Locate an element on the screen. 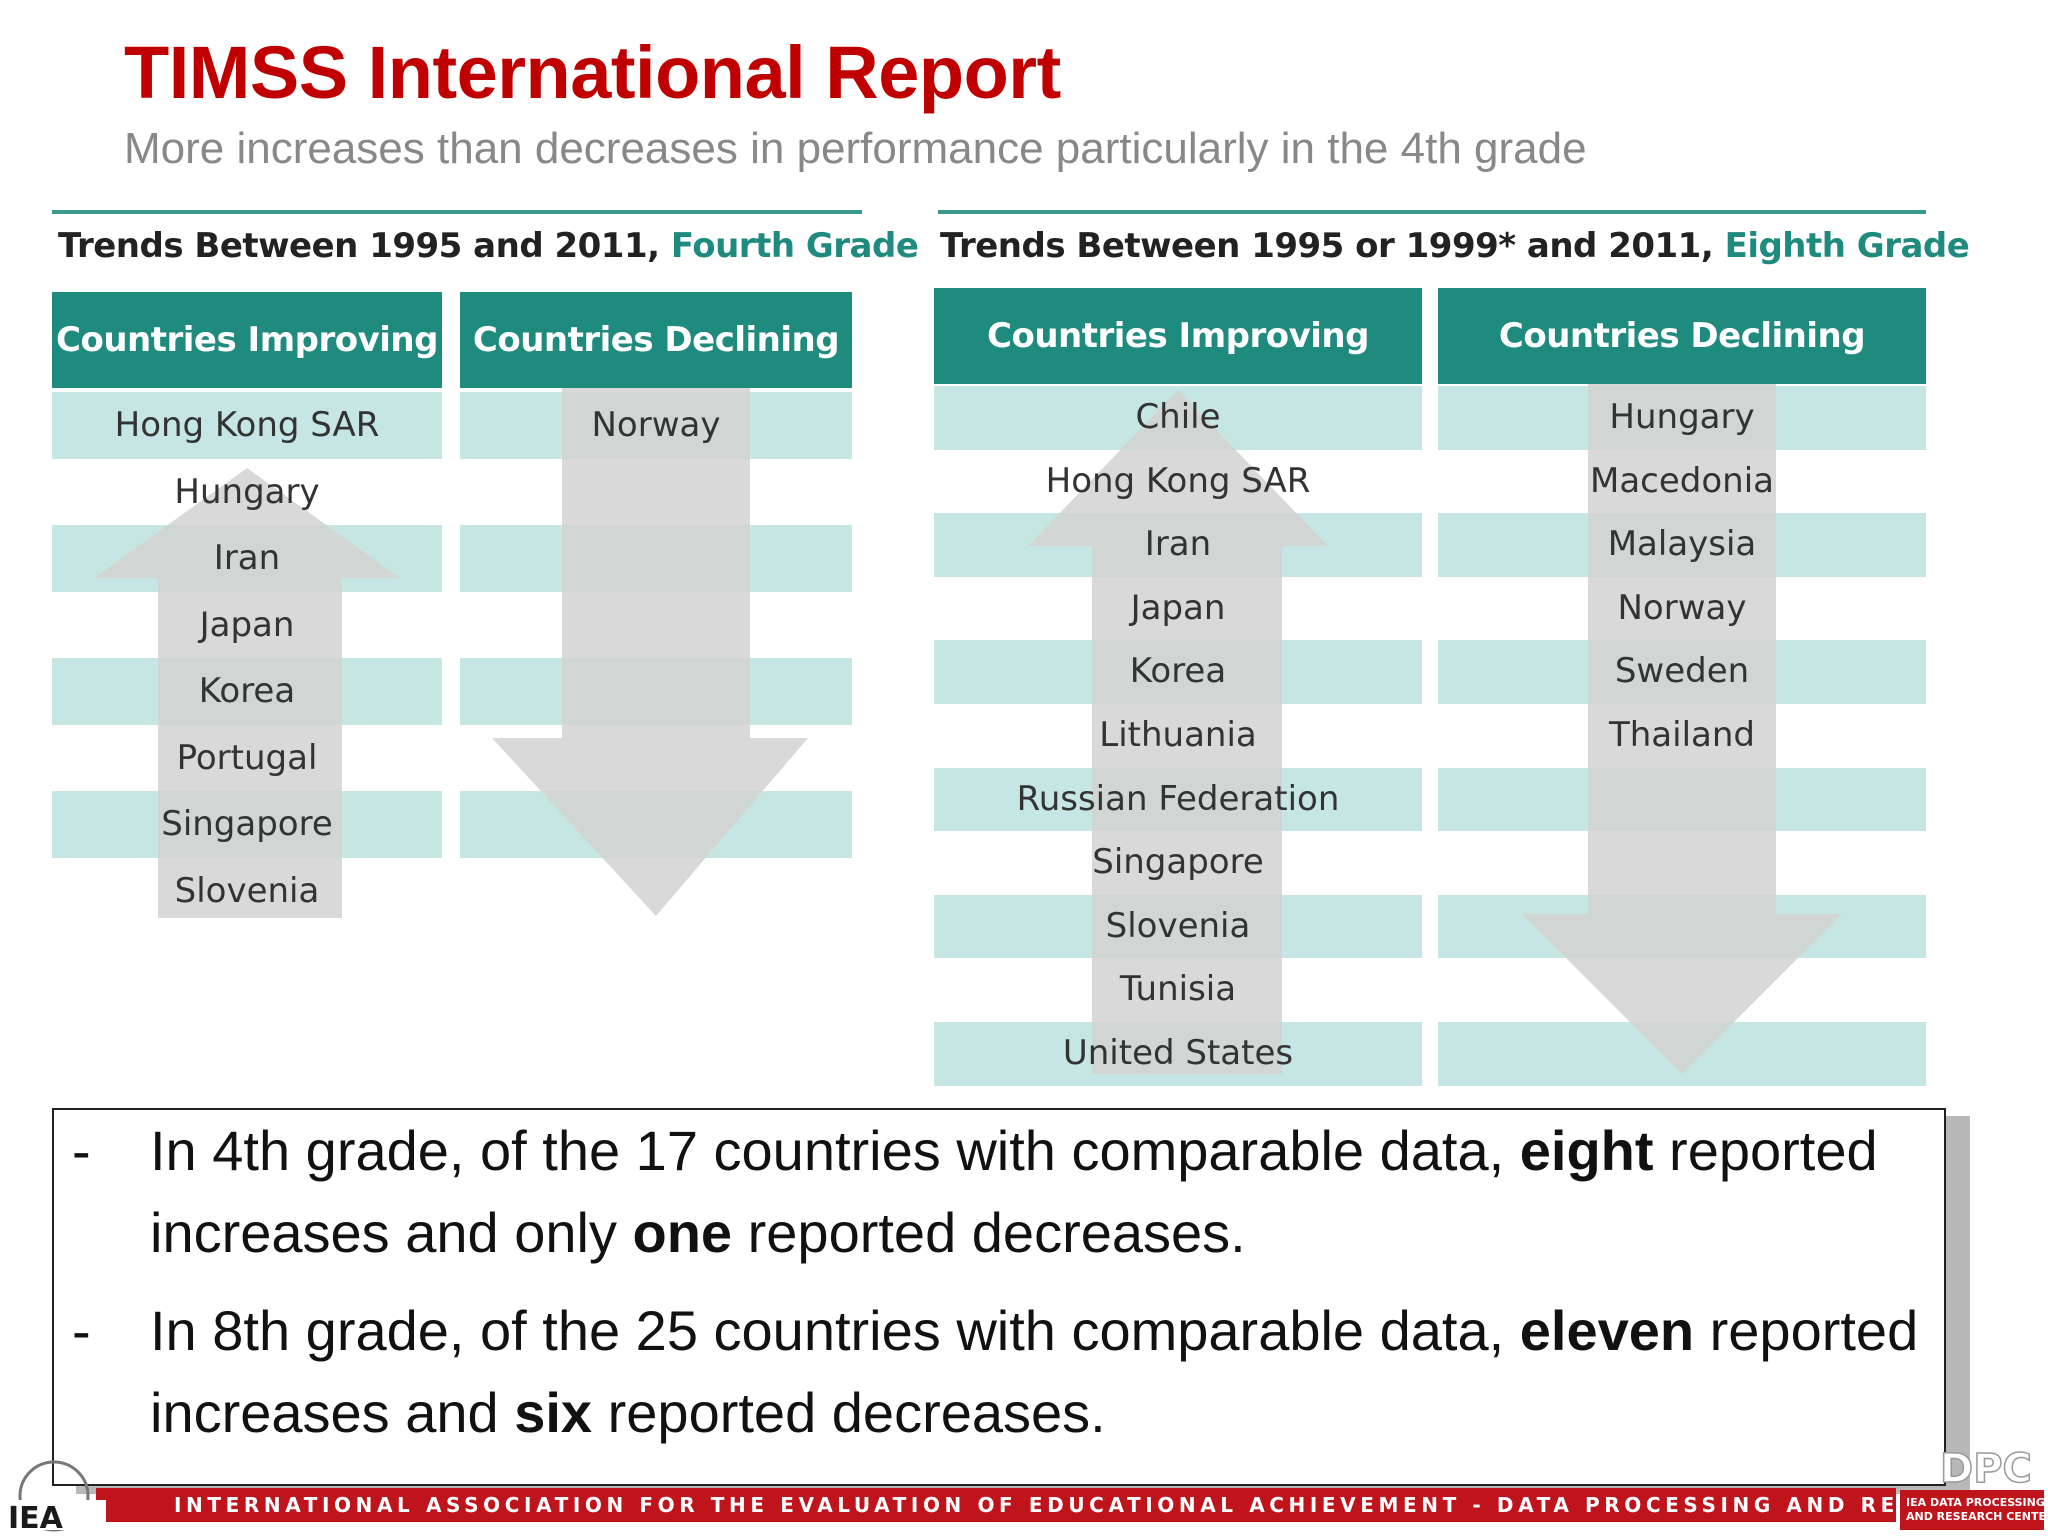 This screenshot has height=1536, width=2048. eighth-grade-rule is located at coordinates (1432, 212).